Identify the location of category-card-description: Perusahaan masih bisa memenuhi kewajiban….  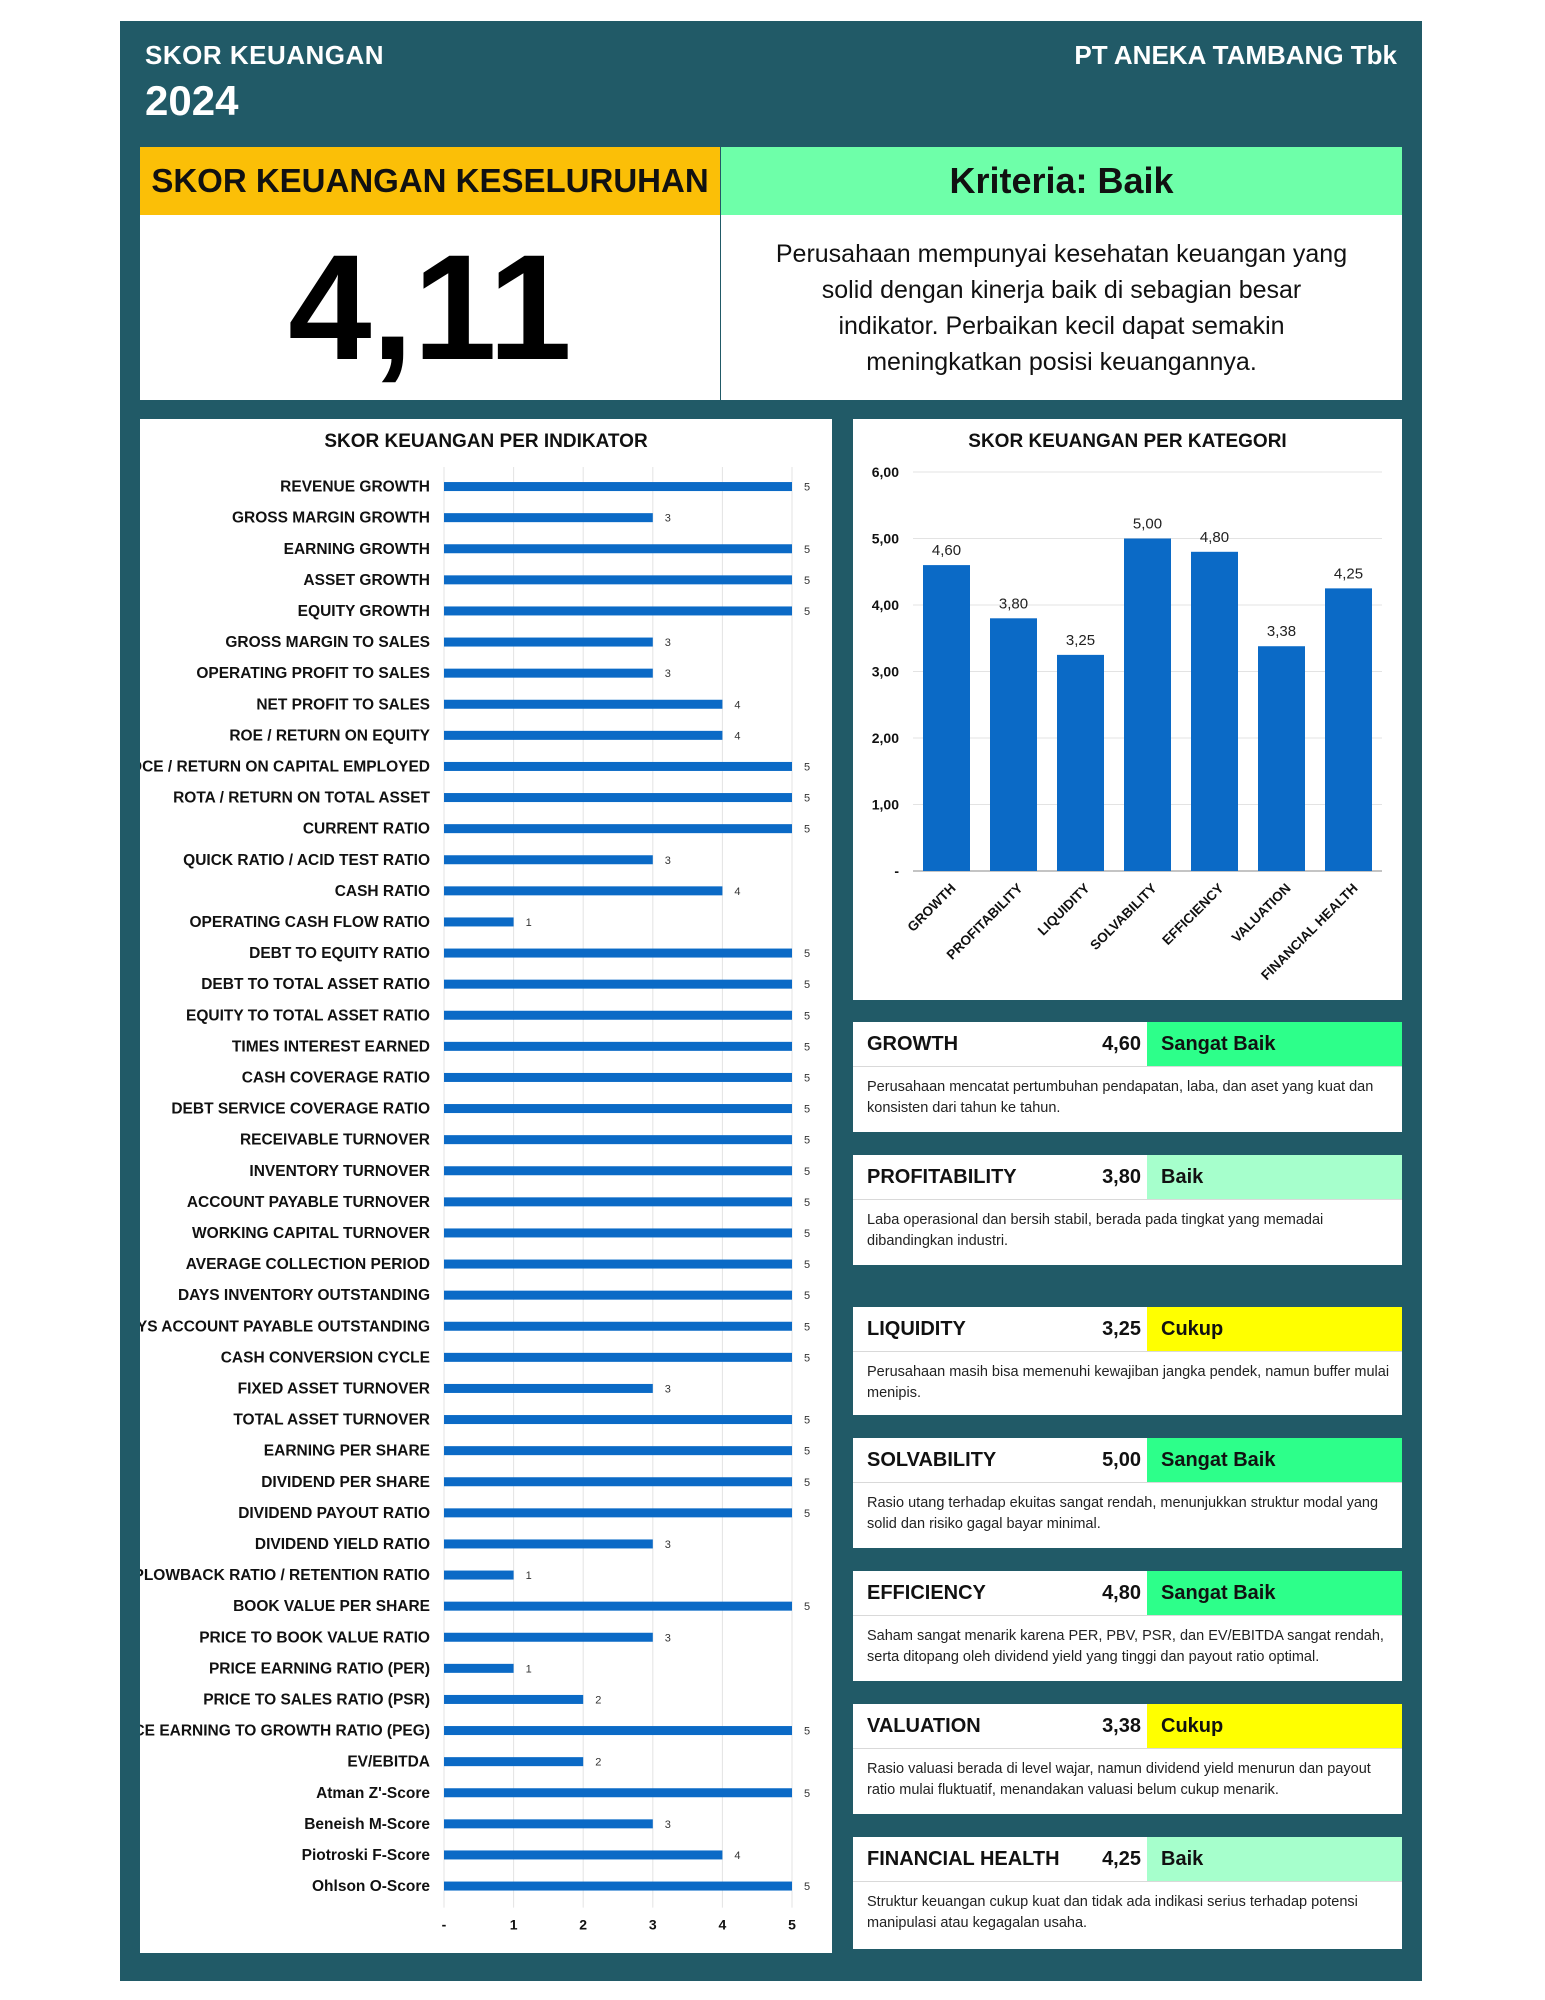
(1128, 1382).